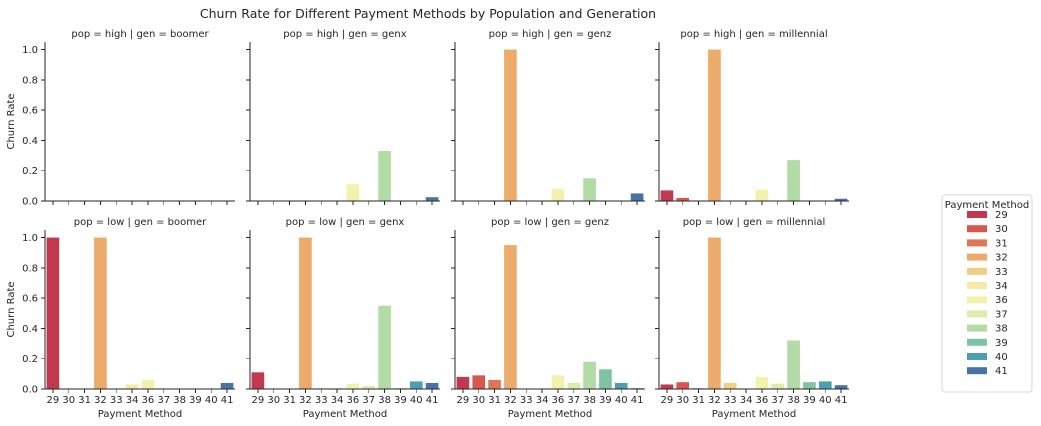 Image resolution: width=1041 pixels, height=426 pixels. I want to click on legend-label: 29, so click(1001, 215).